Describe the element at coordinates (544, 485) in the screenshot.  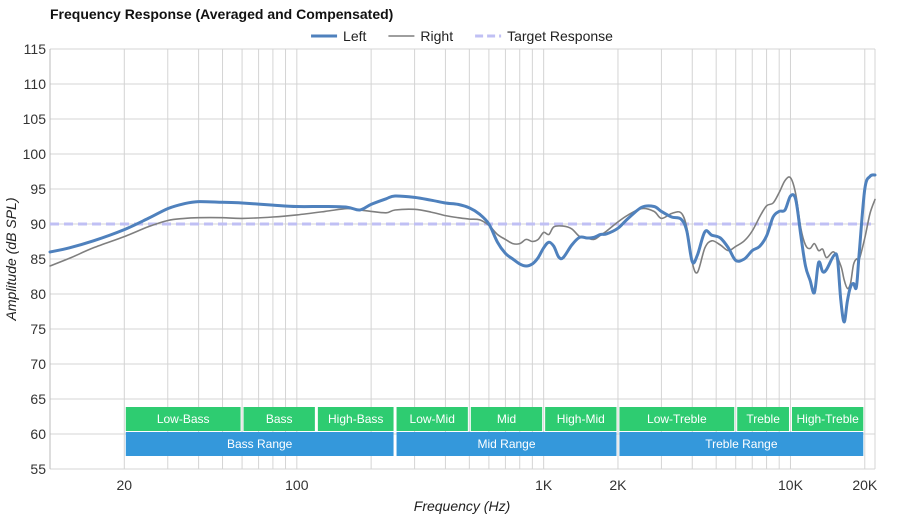
I see `x-tick-label: 1K` at that location.